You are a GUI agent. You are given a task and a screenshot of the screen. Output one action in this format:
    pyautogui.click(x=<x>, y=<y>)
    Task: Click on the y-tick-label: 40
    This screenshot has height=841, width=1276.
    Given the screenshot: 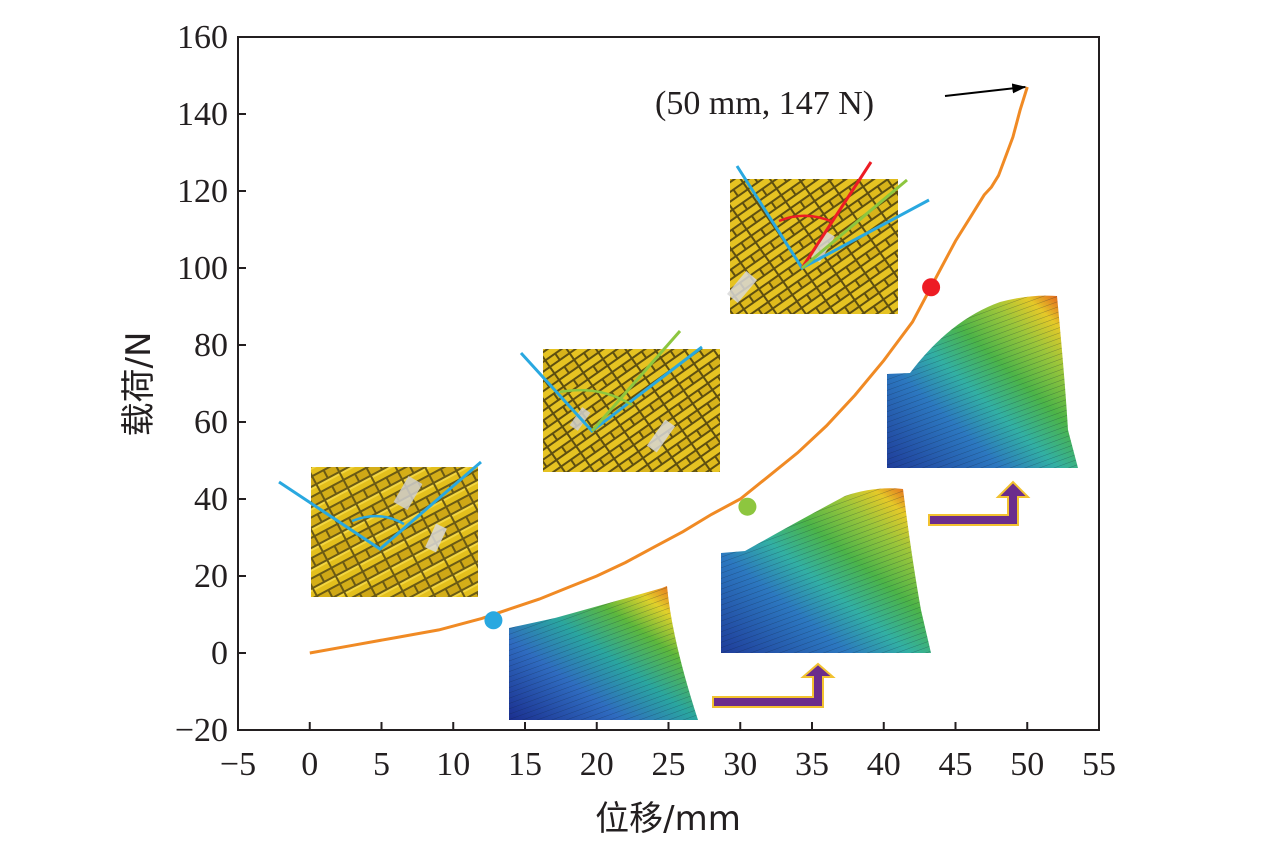 What is the action you would take?
    pyautogui.click(x=211, y=499)
    